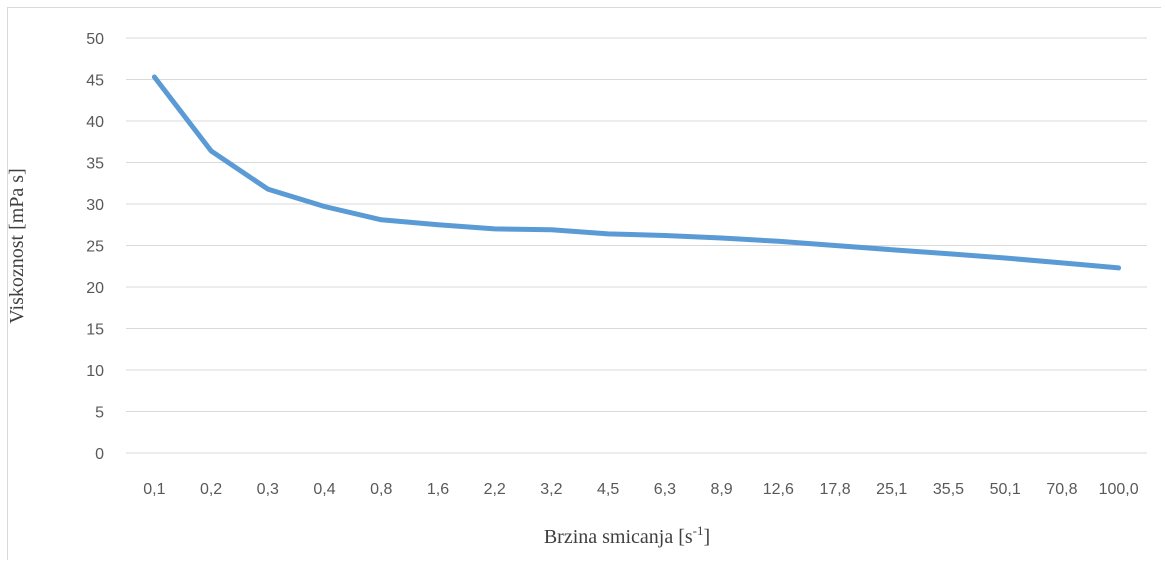  Describe the element at coordinates (324, 489) in the screenshot. I see `x-tick-label: 0,4` at that location.